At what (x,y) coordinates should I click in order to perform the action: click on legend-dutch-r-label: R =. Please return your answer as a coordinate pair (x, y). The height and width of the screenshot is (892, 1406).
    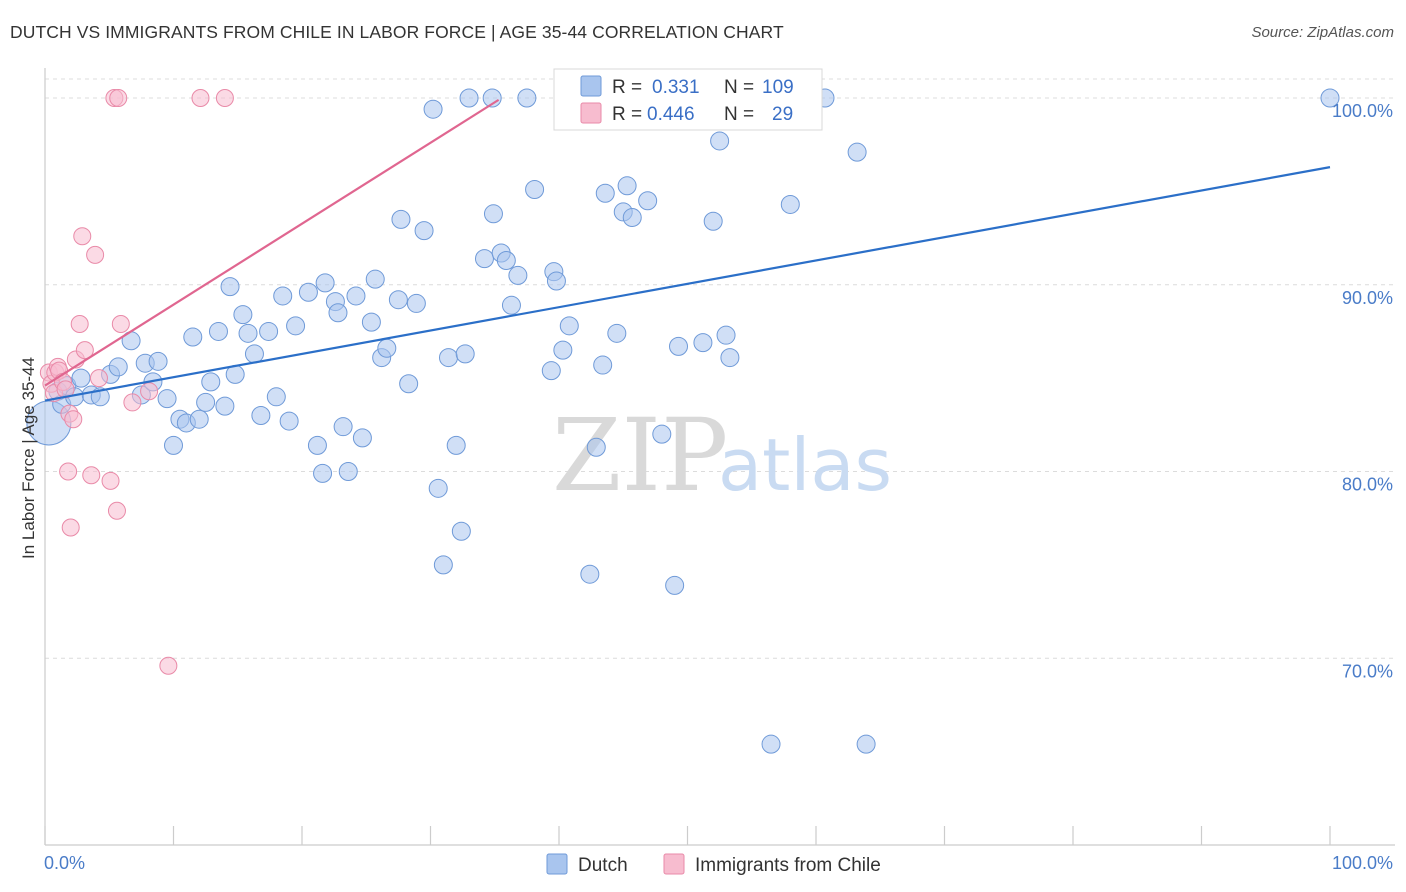
    Looking at the image, I should click on (627, 87).